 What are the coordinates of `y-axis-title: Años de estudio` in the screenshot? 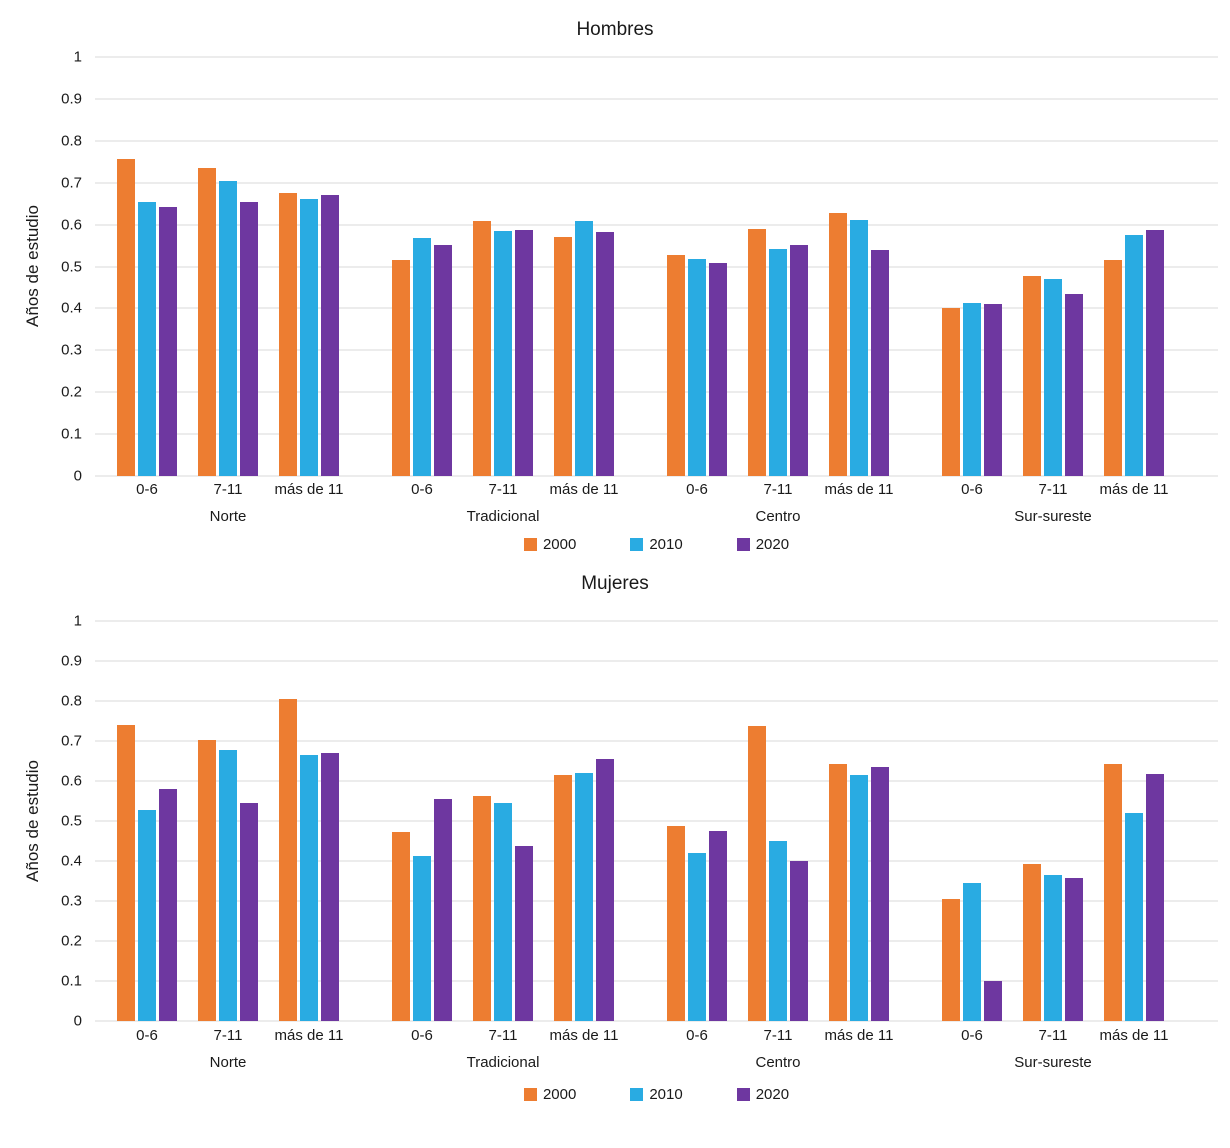 It's located at (32, 821).